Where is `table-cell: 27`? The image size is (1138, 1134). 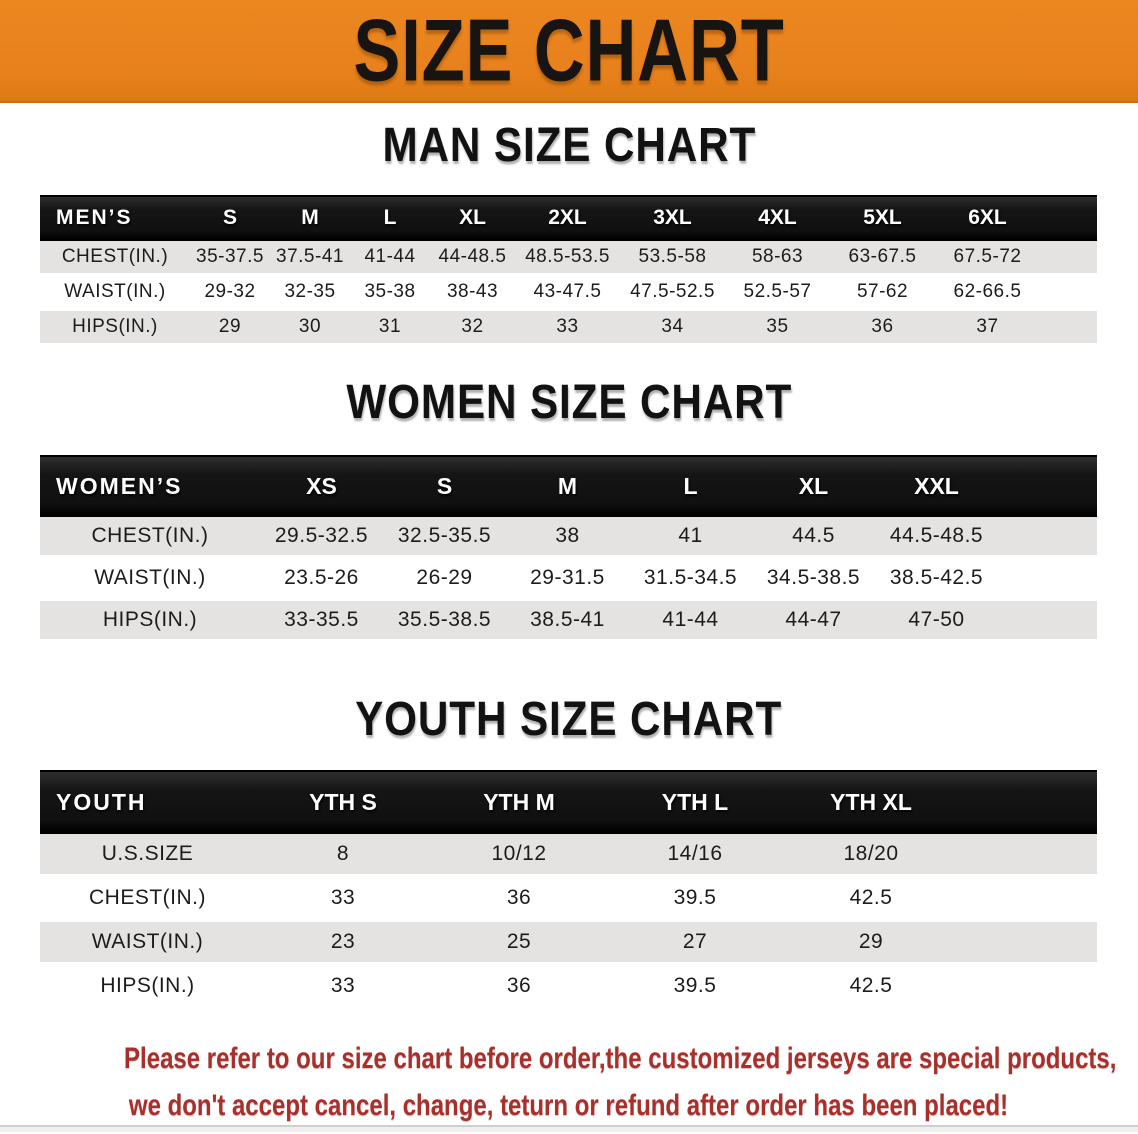
table-cell: 27 is located at coordinates (695, 944).